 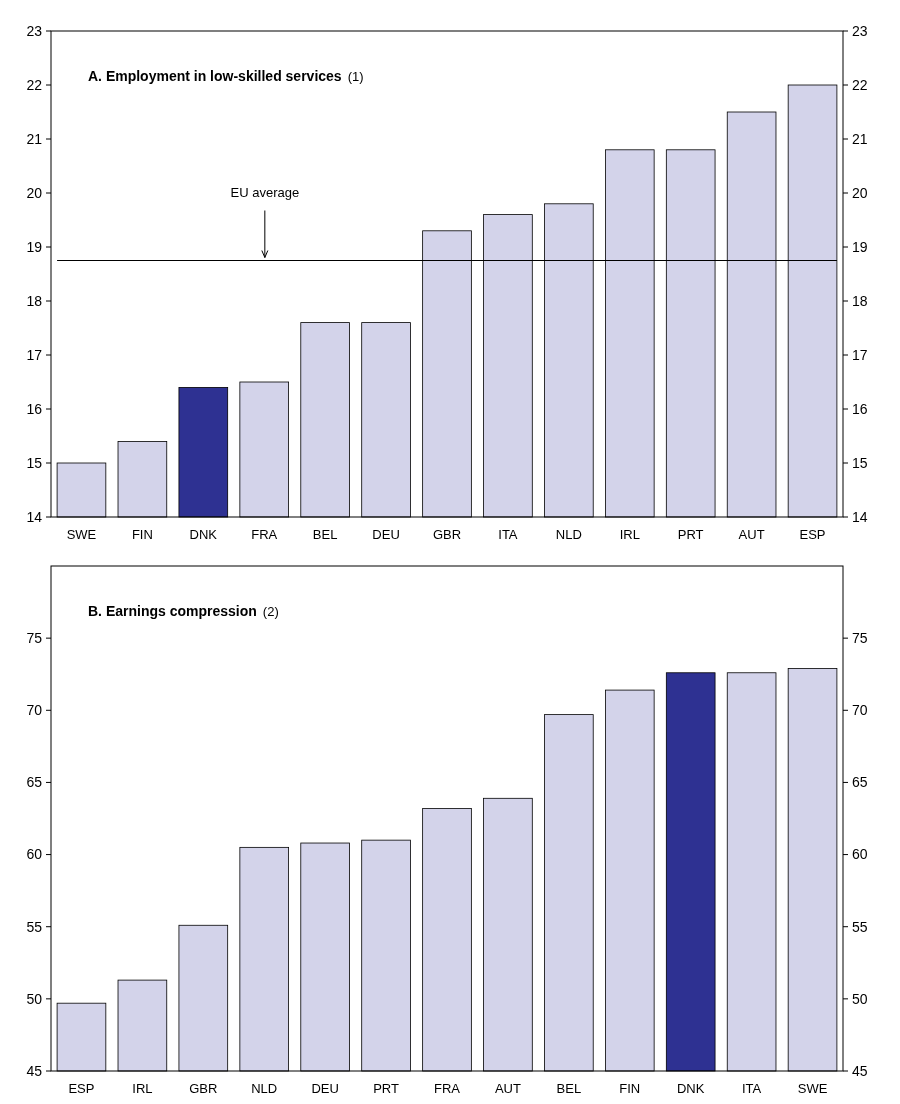 What do you see at coordinates (860, 138) in the screenshot?
I see `y2-tick-label: 21` at bounding box center [860, 138].